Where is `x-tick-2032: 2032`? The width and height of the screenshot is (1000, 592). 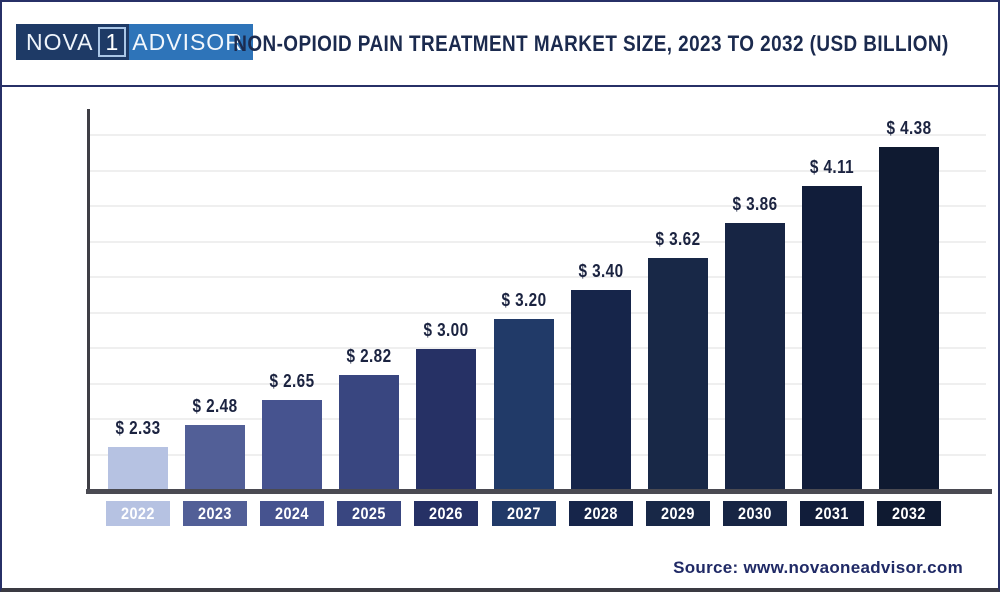 x-tick-2032: 2032 is located at coordinates (909, 513).